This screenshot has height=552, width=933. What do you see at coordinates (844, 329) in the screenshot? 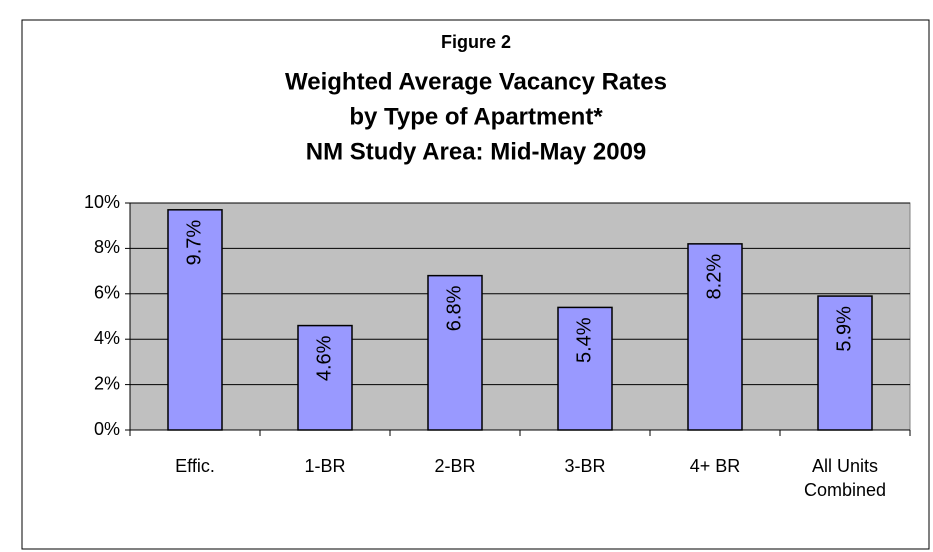
I see `value-label: 5.9%` at bounding box center [844, 329].